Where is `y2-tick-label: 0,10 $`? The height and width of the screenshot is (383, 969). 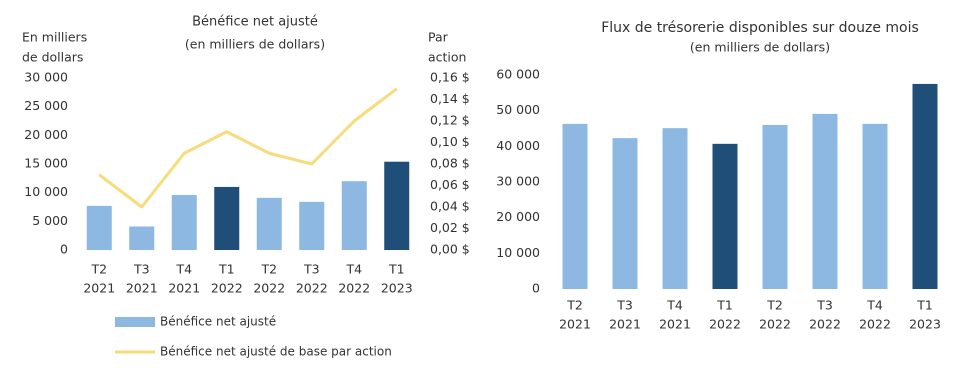
y2-tick-label: 0,10 $ is located at coordinates (450, 141).